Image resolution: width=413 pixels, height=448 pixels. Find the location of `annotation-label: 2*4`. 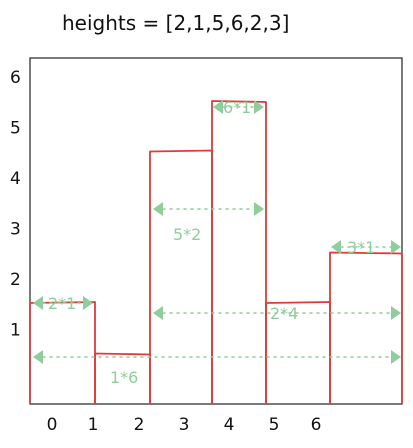

annotation-label: 2*4 is located at coordinates (284, 313).